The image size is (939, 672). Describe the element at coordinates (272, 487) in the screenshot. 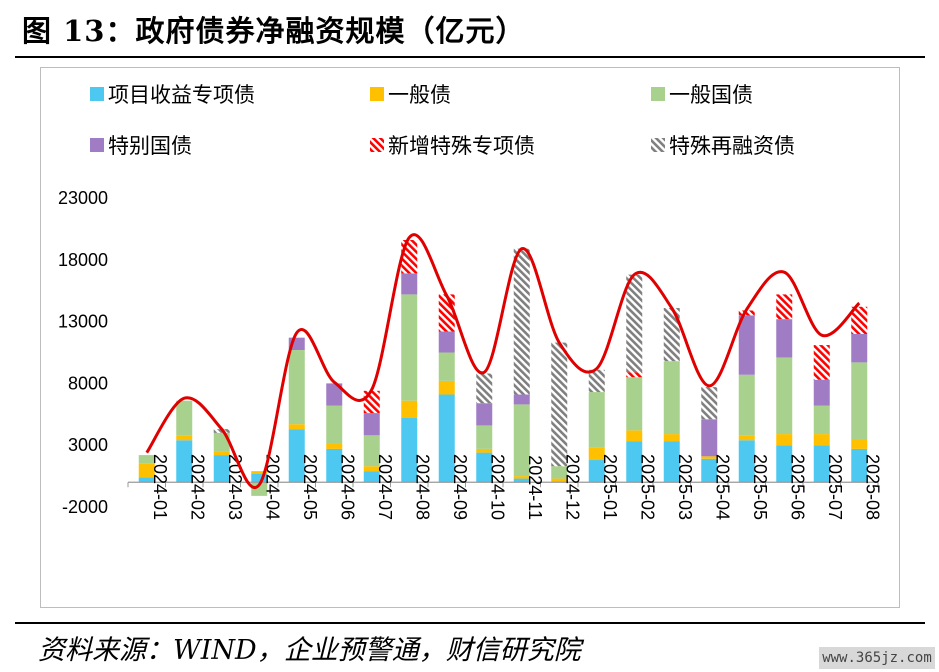

I see `x-tick-label: 2024-04` at that location.